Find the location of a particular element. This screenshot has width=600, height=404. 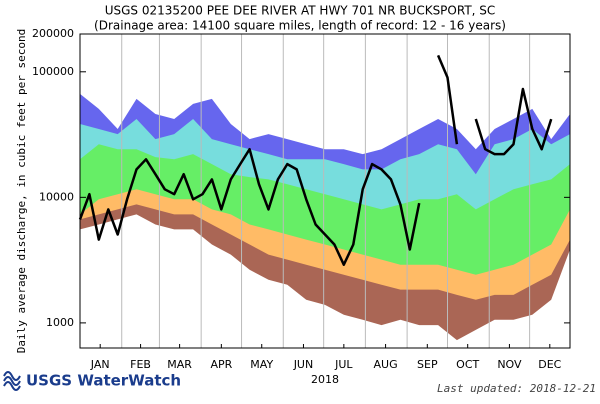

x-tick-label: NOV is located at coordinates (509, 364).